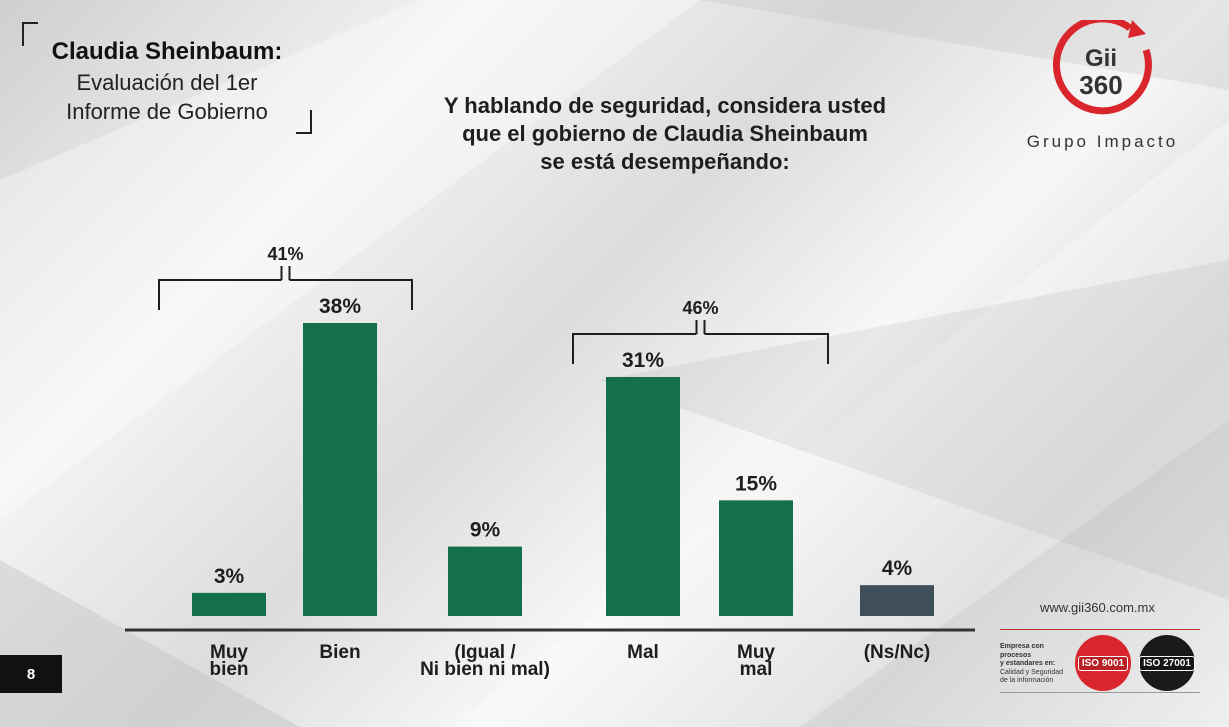  Describe the element at coordinates (1028, 663) in the screenshot. I see `cert-text-line-2: y estandares en:` at that location.